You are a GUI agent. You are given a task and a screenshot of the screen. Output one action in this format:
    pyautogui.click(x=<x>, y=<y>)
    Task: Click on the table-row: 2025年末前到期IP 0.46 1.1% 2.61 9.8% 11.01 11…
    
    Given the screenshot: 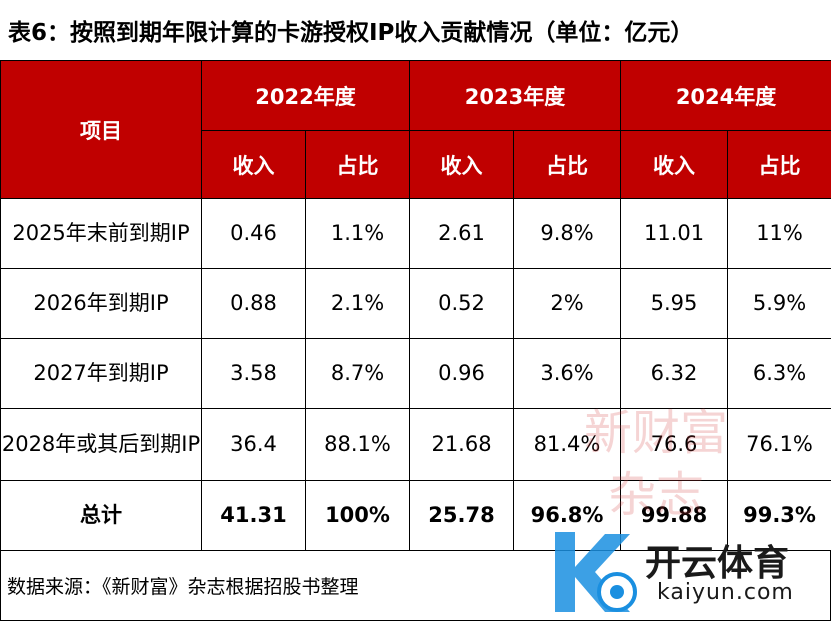 What is the action you would take?
    pyautogui.click(x=415, y=233)
    